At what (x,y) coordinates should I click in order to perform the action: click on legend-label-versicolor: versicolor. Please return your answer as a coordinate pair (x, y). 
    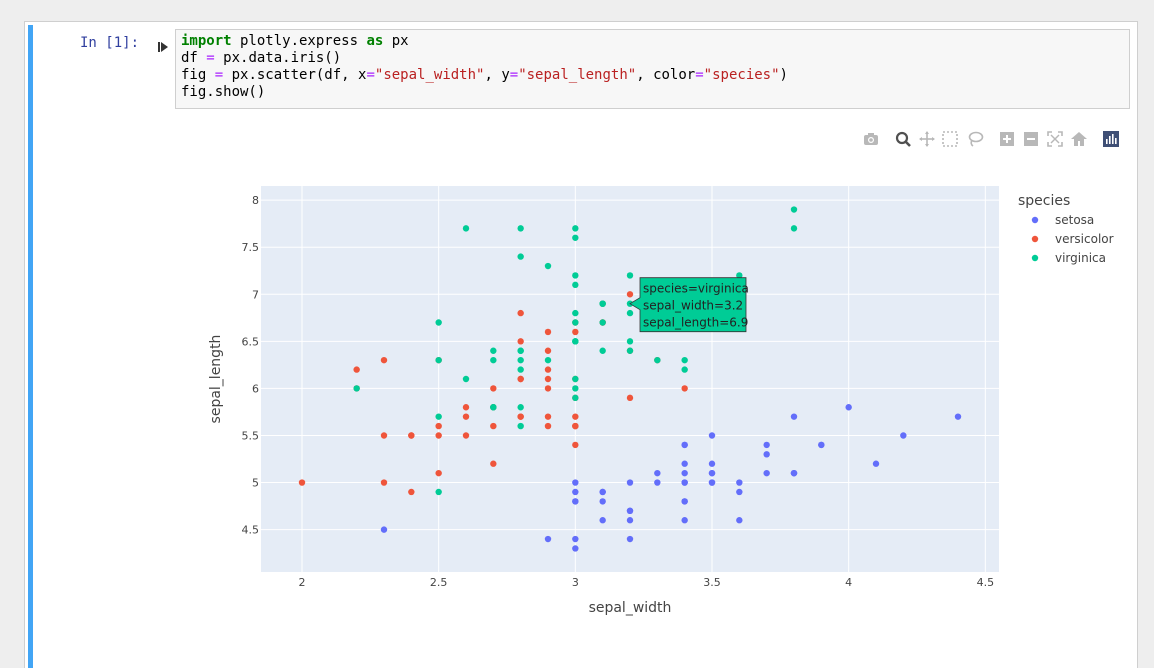
    Looking at the image, I should click on (1084, 239).